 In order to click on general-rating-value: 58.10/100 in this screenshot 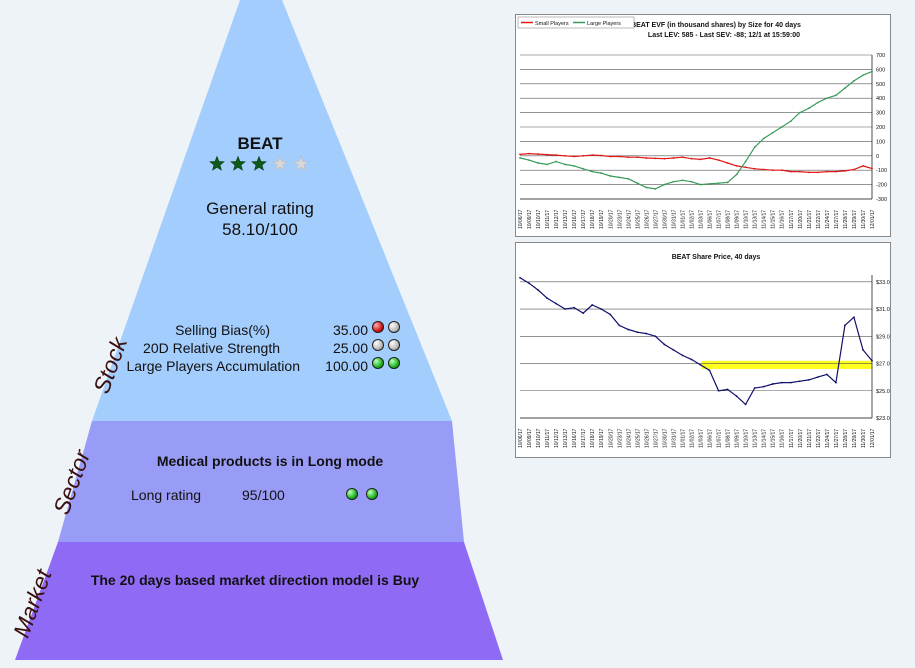, I will do `click(260, 229)`.